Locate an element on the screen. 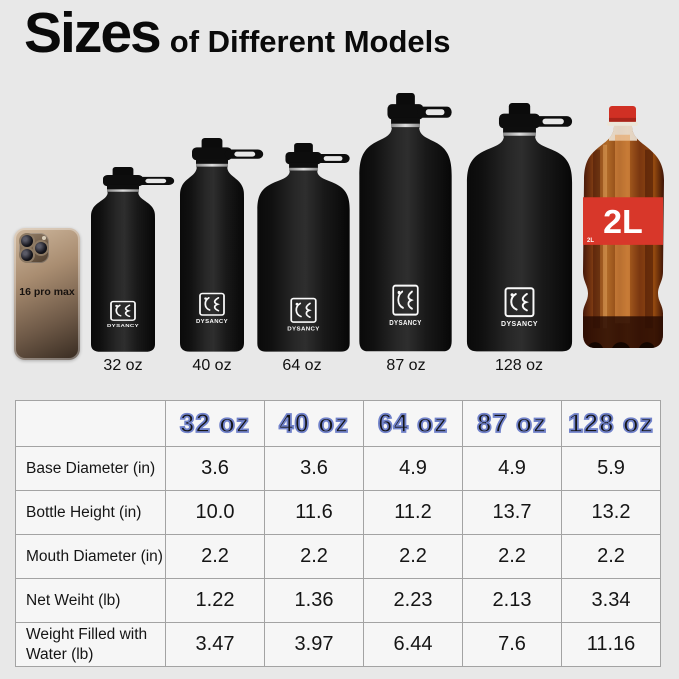  spec-value: 1.36 is located at coordinates (314, 600).